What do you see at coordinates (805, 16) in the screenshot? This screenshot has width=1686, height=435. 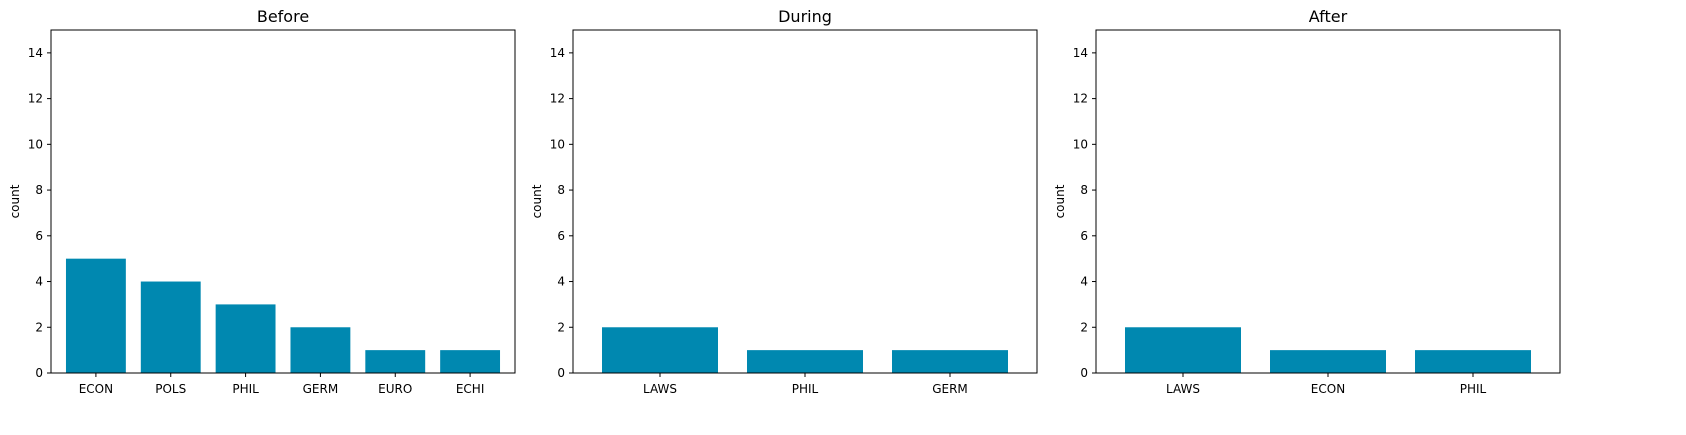 I see `chart-title: During` at bounding box center [805, 16].